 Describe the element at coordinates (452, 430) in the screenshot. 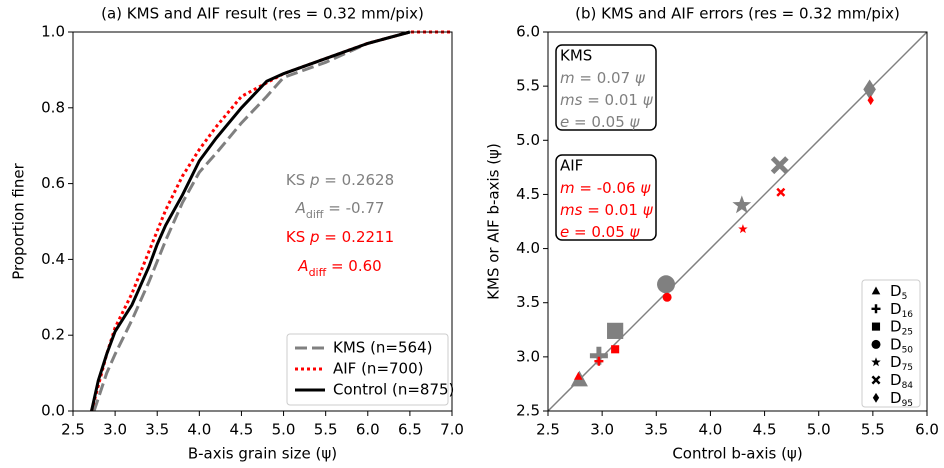

I see `x-tick-label: 7.0` at that location.